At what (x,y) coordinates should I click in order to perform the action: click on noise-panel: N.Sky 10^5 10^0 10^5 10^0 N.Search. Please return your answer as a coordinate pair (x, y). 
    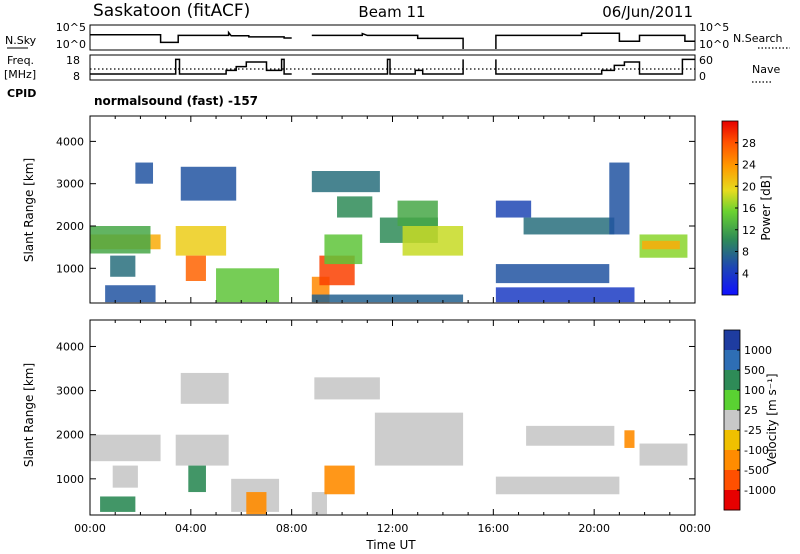
    Looking at the image, I should click on (397, 36).